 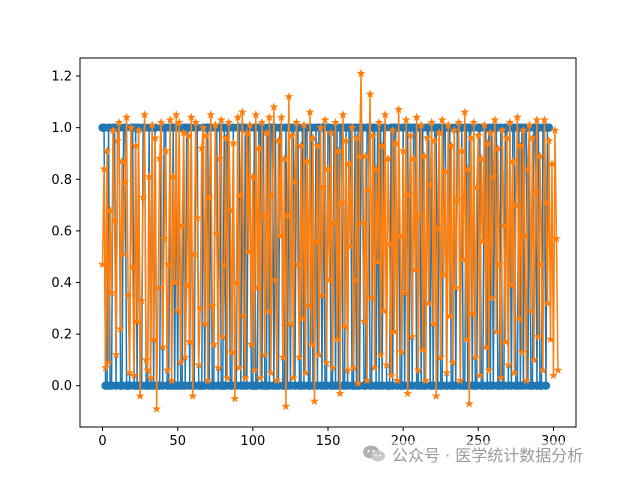 I want to click on x-tick-label: 100, so click(x=252, y=441).